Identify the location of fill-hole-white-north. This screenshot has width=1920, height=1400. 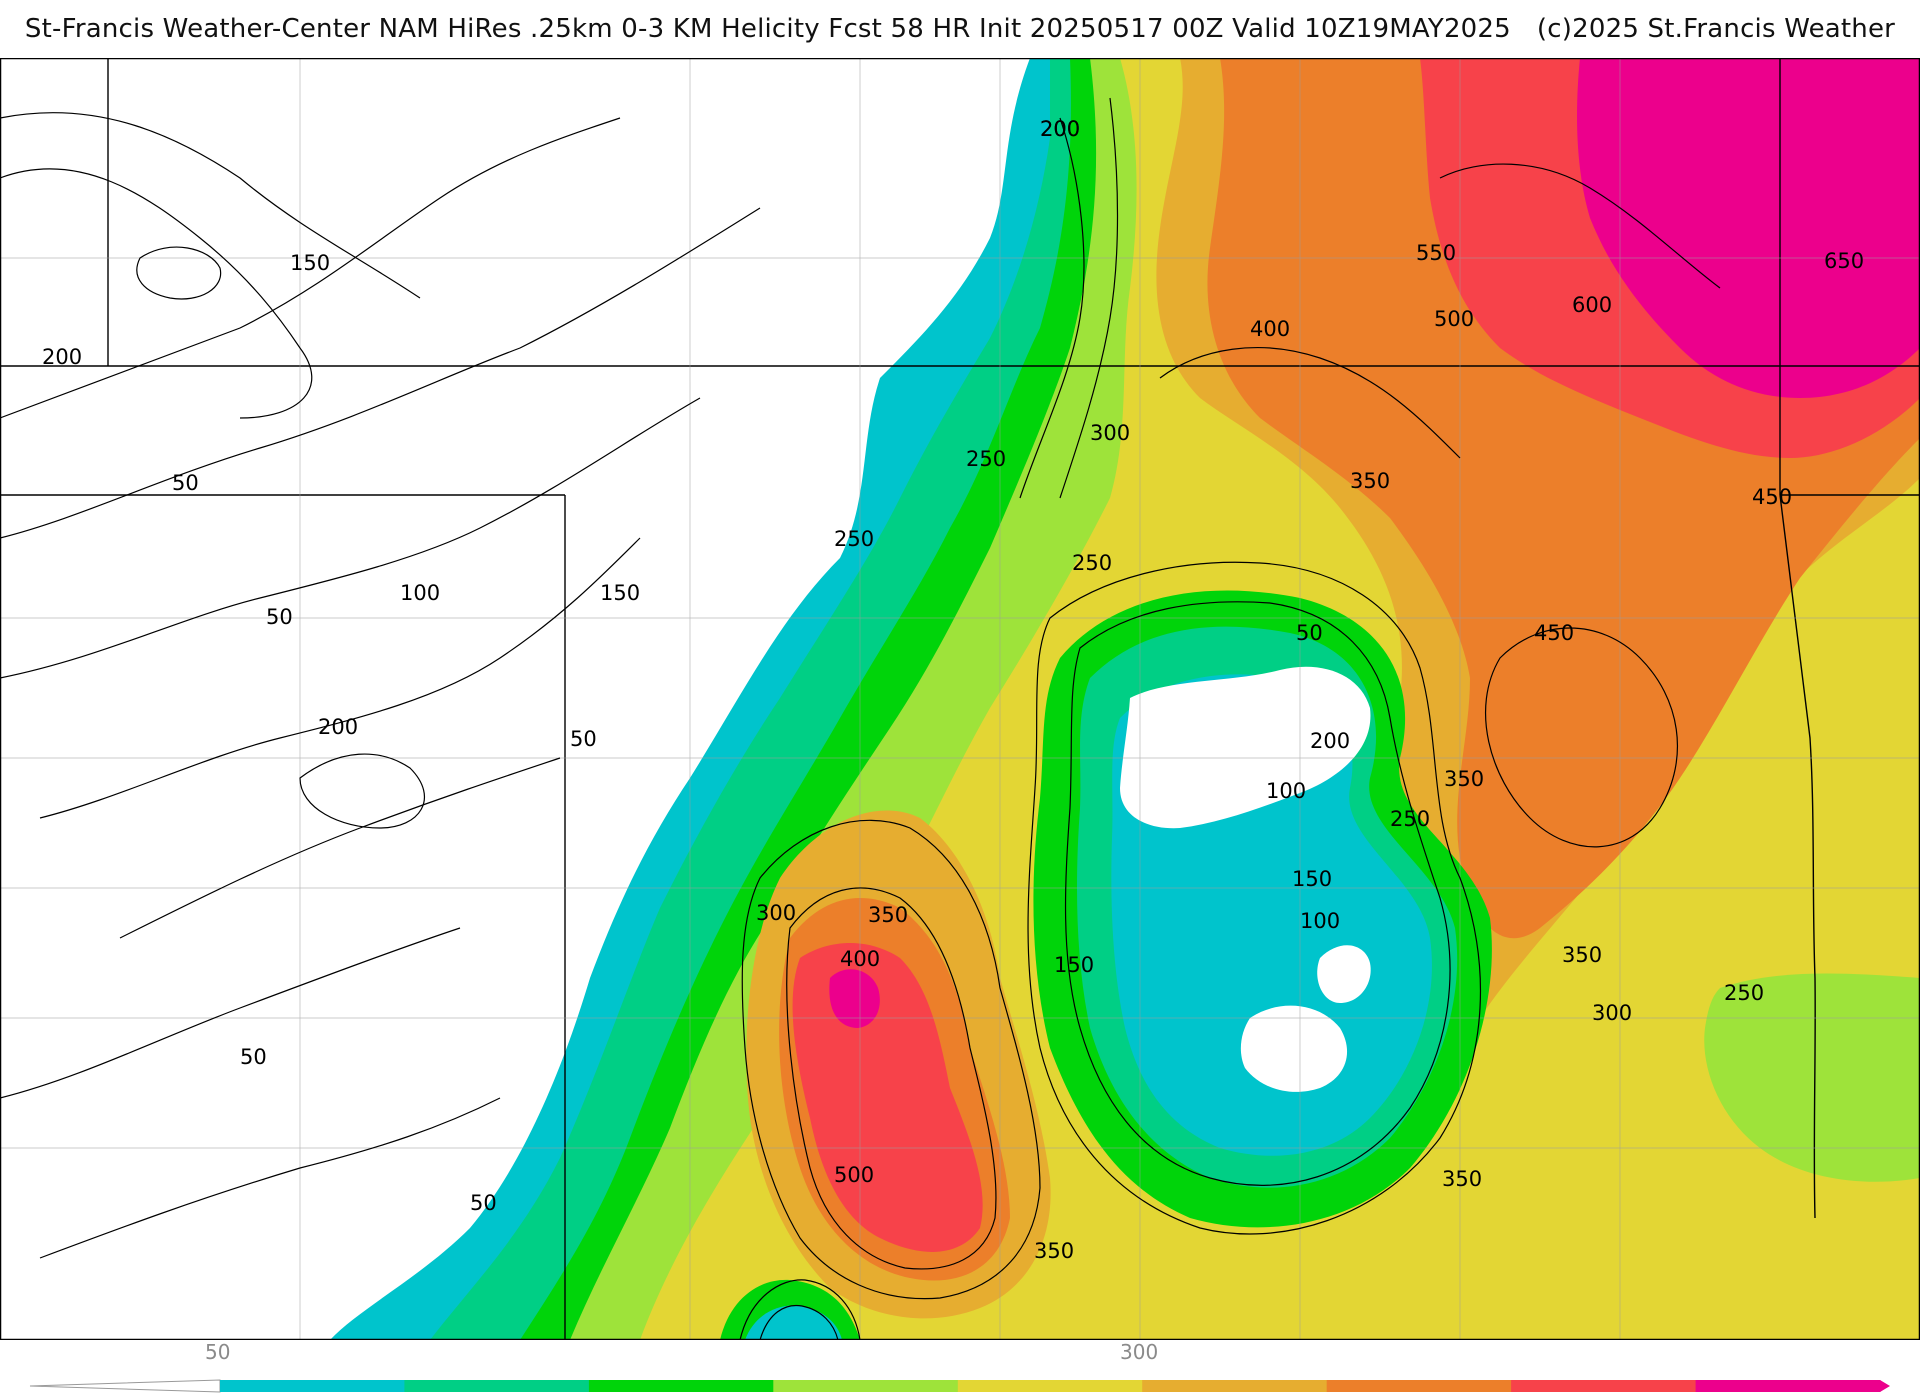
(1245, 747).